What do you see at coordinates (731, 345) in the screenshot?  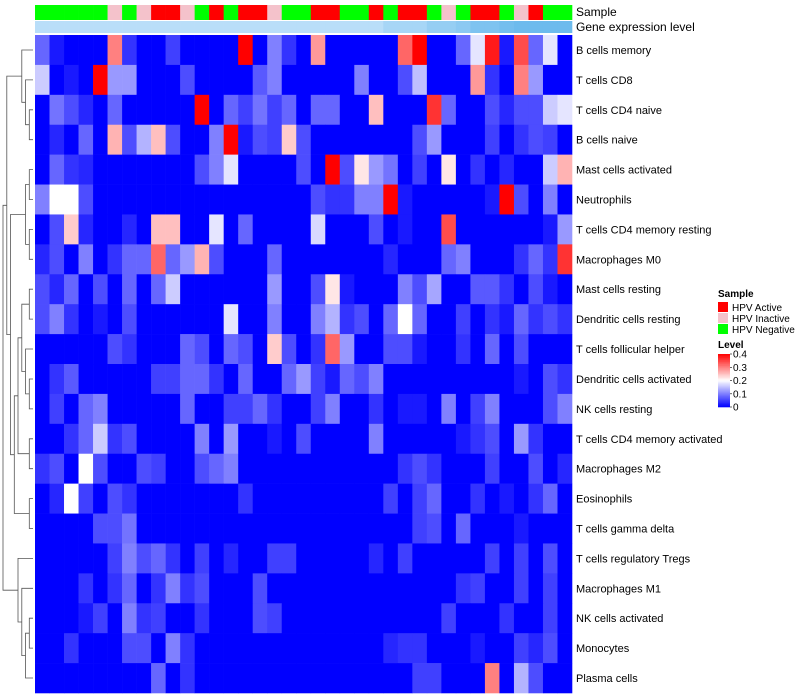 I see `level-legend-title: Level` at bounding box center [731, 345].